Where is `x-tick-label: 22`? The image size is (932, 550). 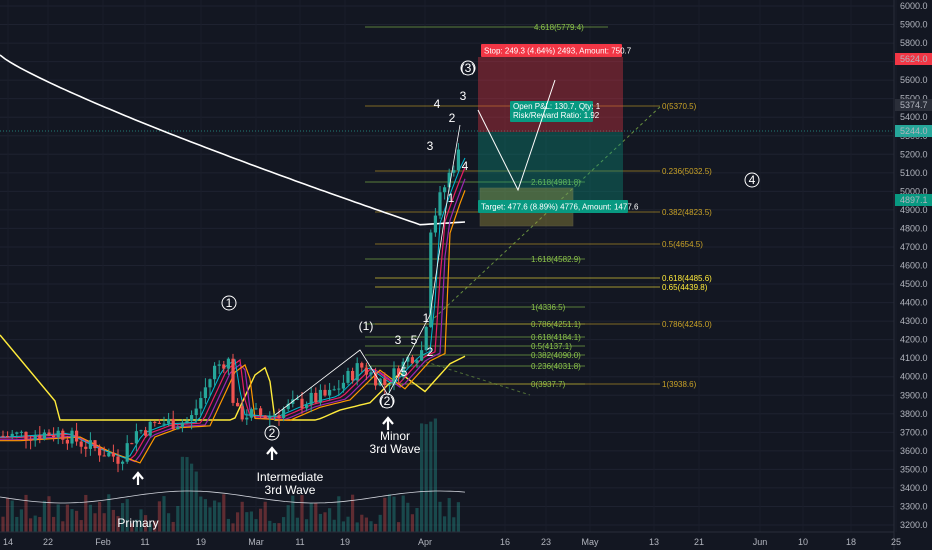 x-tick-label: 22 is located at coordinates (48, 542).